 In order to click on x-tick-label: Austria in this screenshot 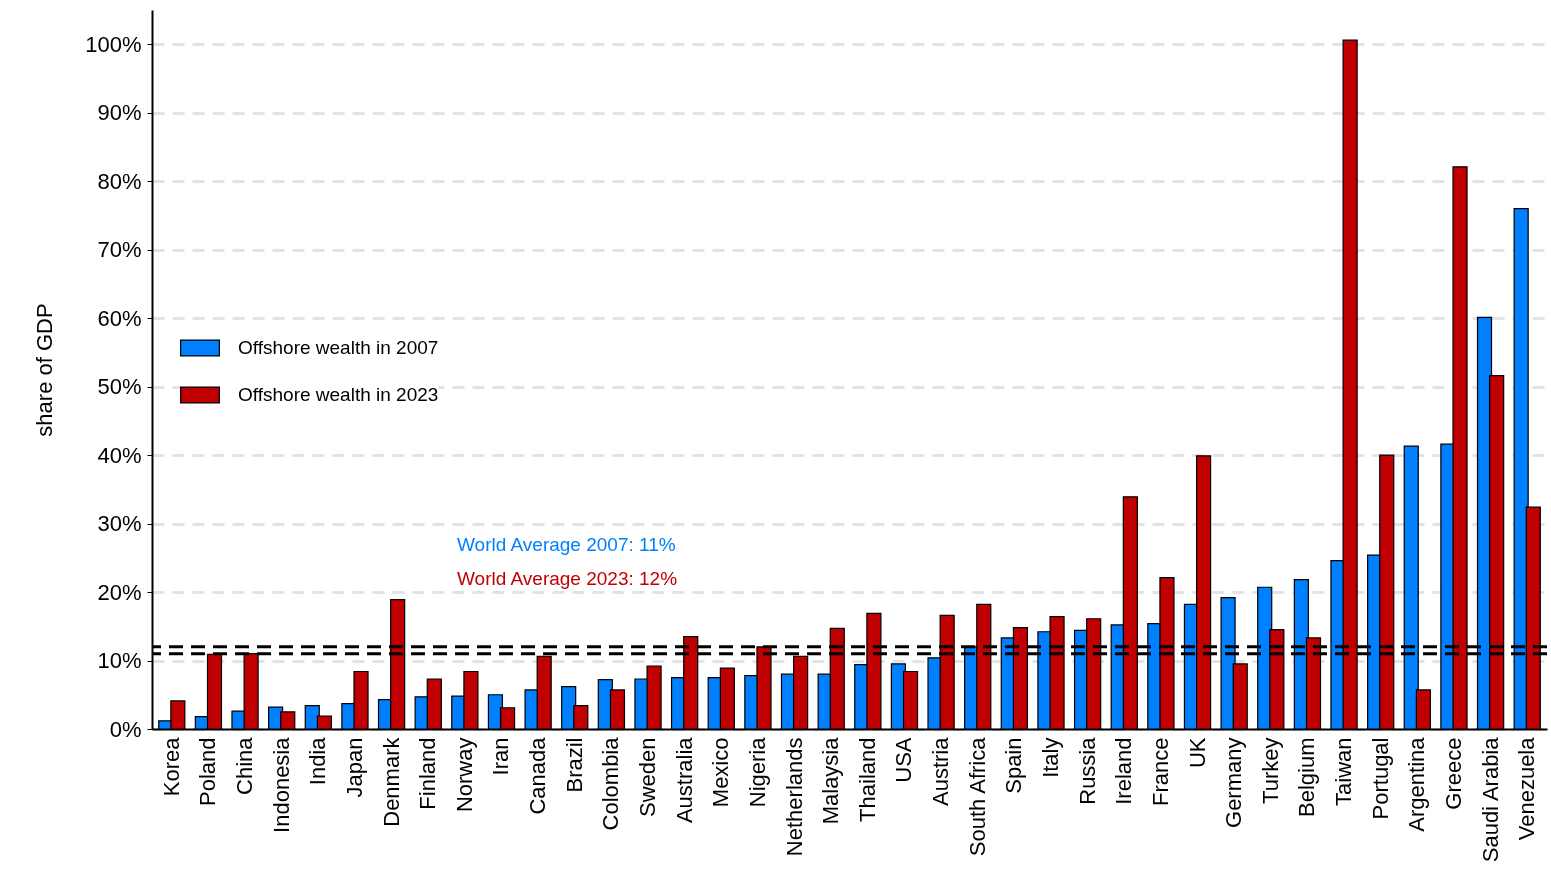, I will do `click(941, 771)`.